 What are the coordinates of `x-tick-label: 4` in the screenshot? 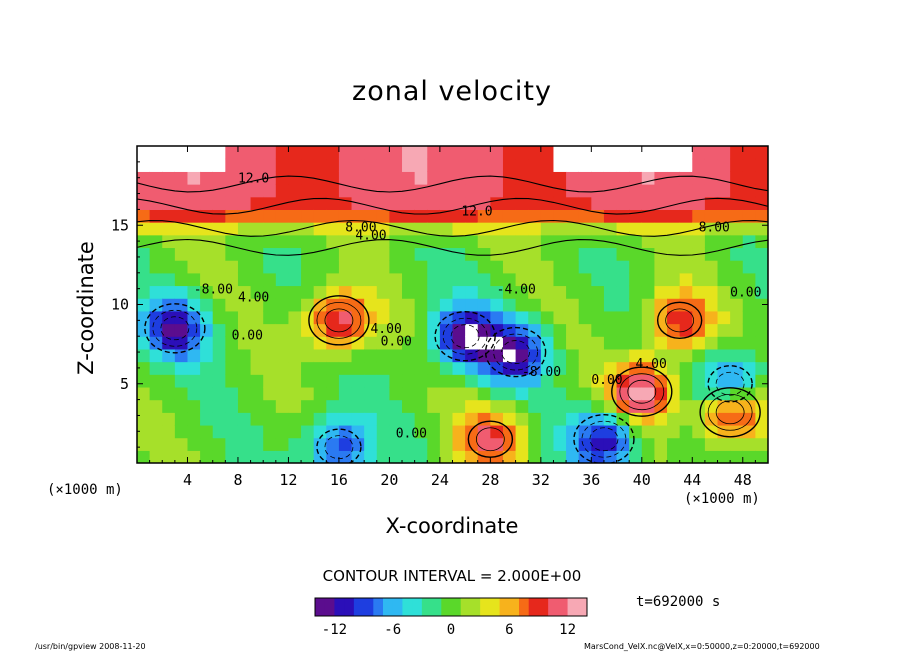 It's located at (187, 480).